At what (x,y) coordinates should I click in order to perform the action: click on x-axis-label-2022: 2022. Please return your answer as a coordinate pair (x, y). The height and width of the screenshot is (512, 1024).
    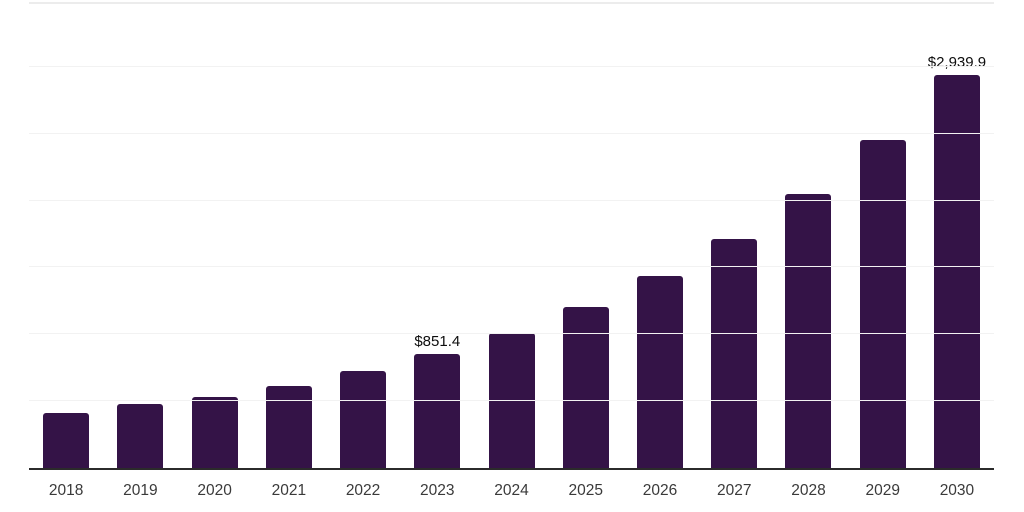
    Looking at the image, I should click on (363, 490).